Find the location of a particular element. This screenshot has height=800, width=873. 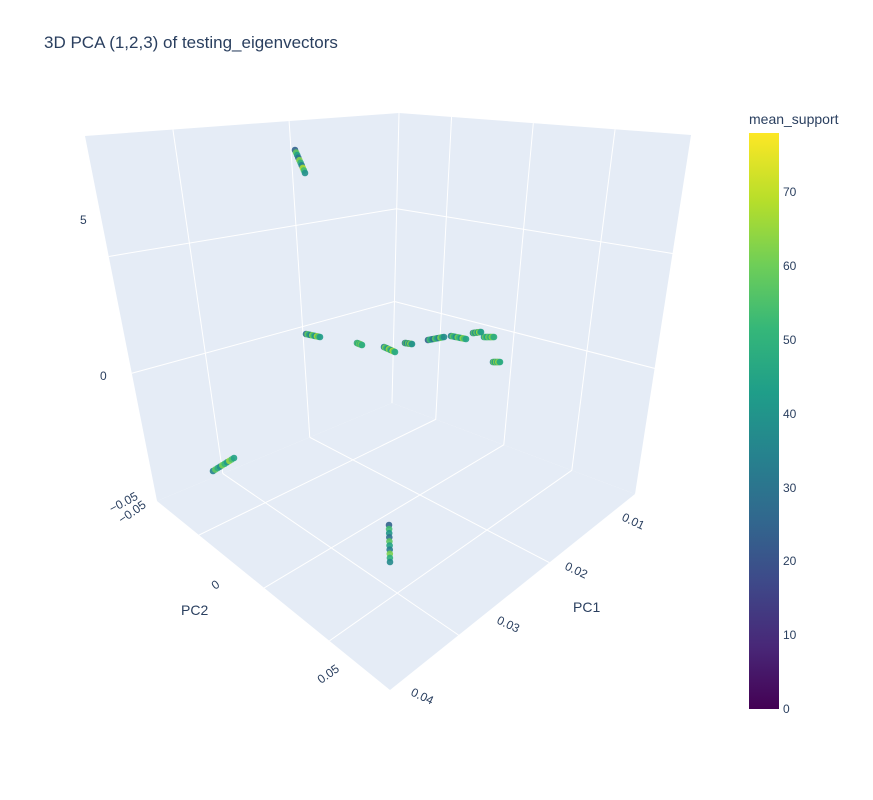

colorbar-title: mean_support is located at coordinates (794, 119).